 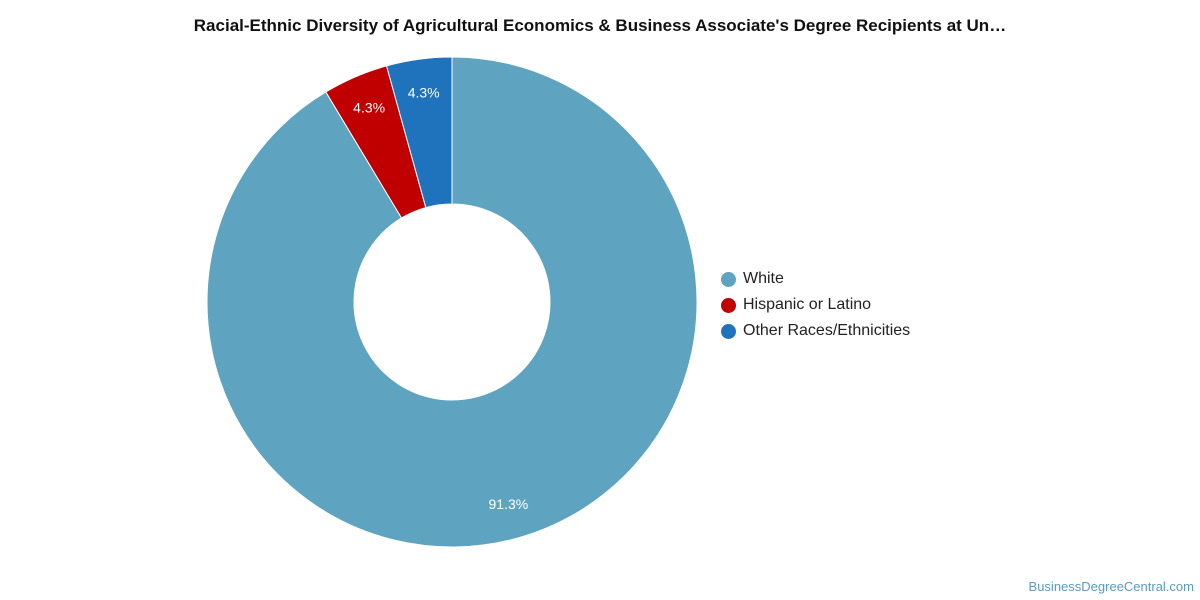 What do you see at coordinates (1111, 586) in the screenshot?
I see `source-credit-link: BusinessDegreeCentral.com` at bounding box center [1111, 586].